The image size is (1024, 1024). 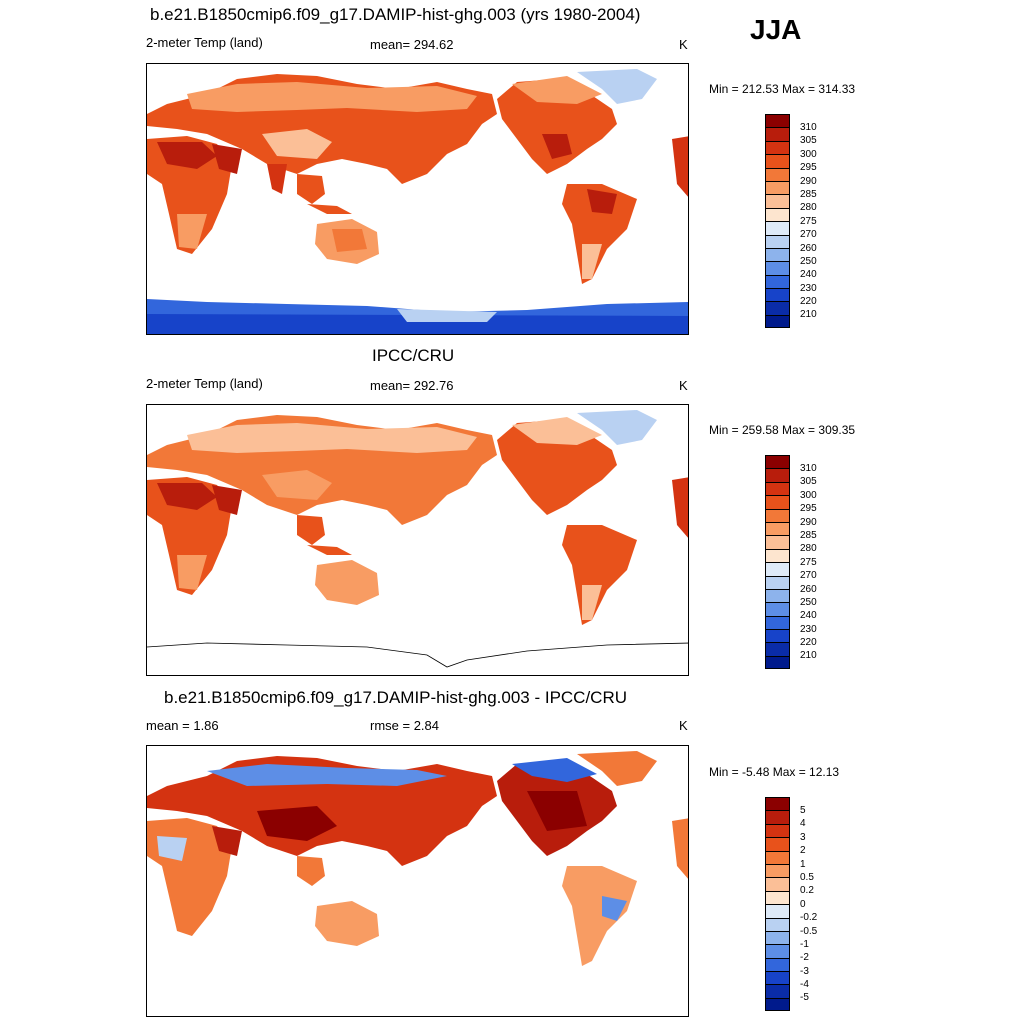 I want to click on panel2-mean-label: mean= 292.76, so click(x=412, y=385).